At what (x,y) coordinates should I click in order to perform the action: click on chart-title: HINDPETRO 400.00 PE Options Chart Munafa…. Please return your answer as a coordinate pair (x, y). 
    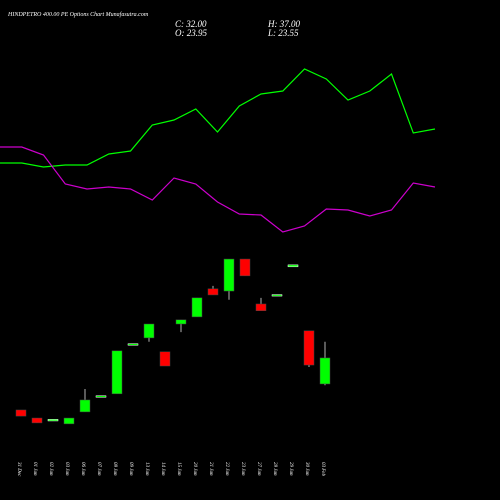
    Looking at the image, I should click on (78, 14).